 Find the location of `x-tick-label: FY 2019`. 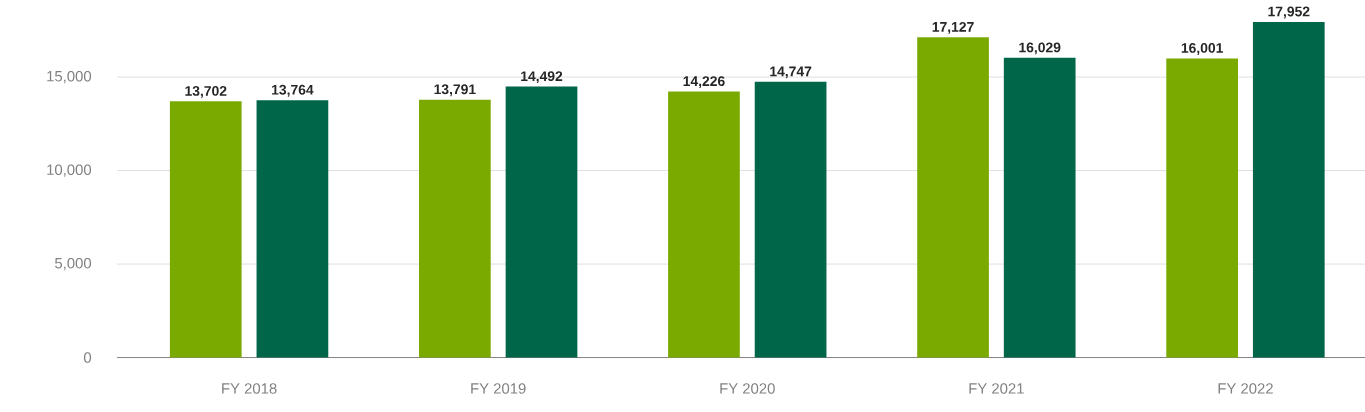

x-tick-label: FY 2019 is located at coordinates (498, 388).